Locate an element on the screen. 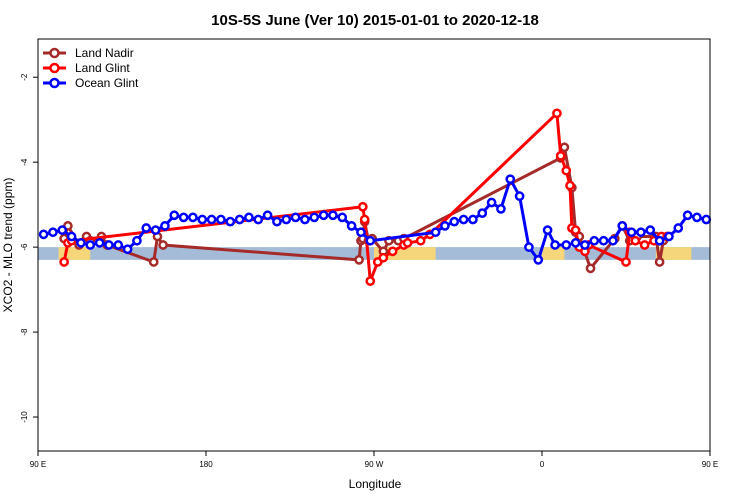 The height and width of the screenshot is (500, 750). y-tick-label: -2 is located at coordinates (24, 77).